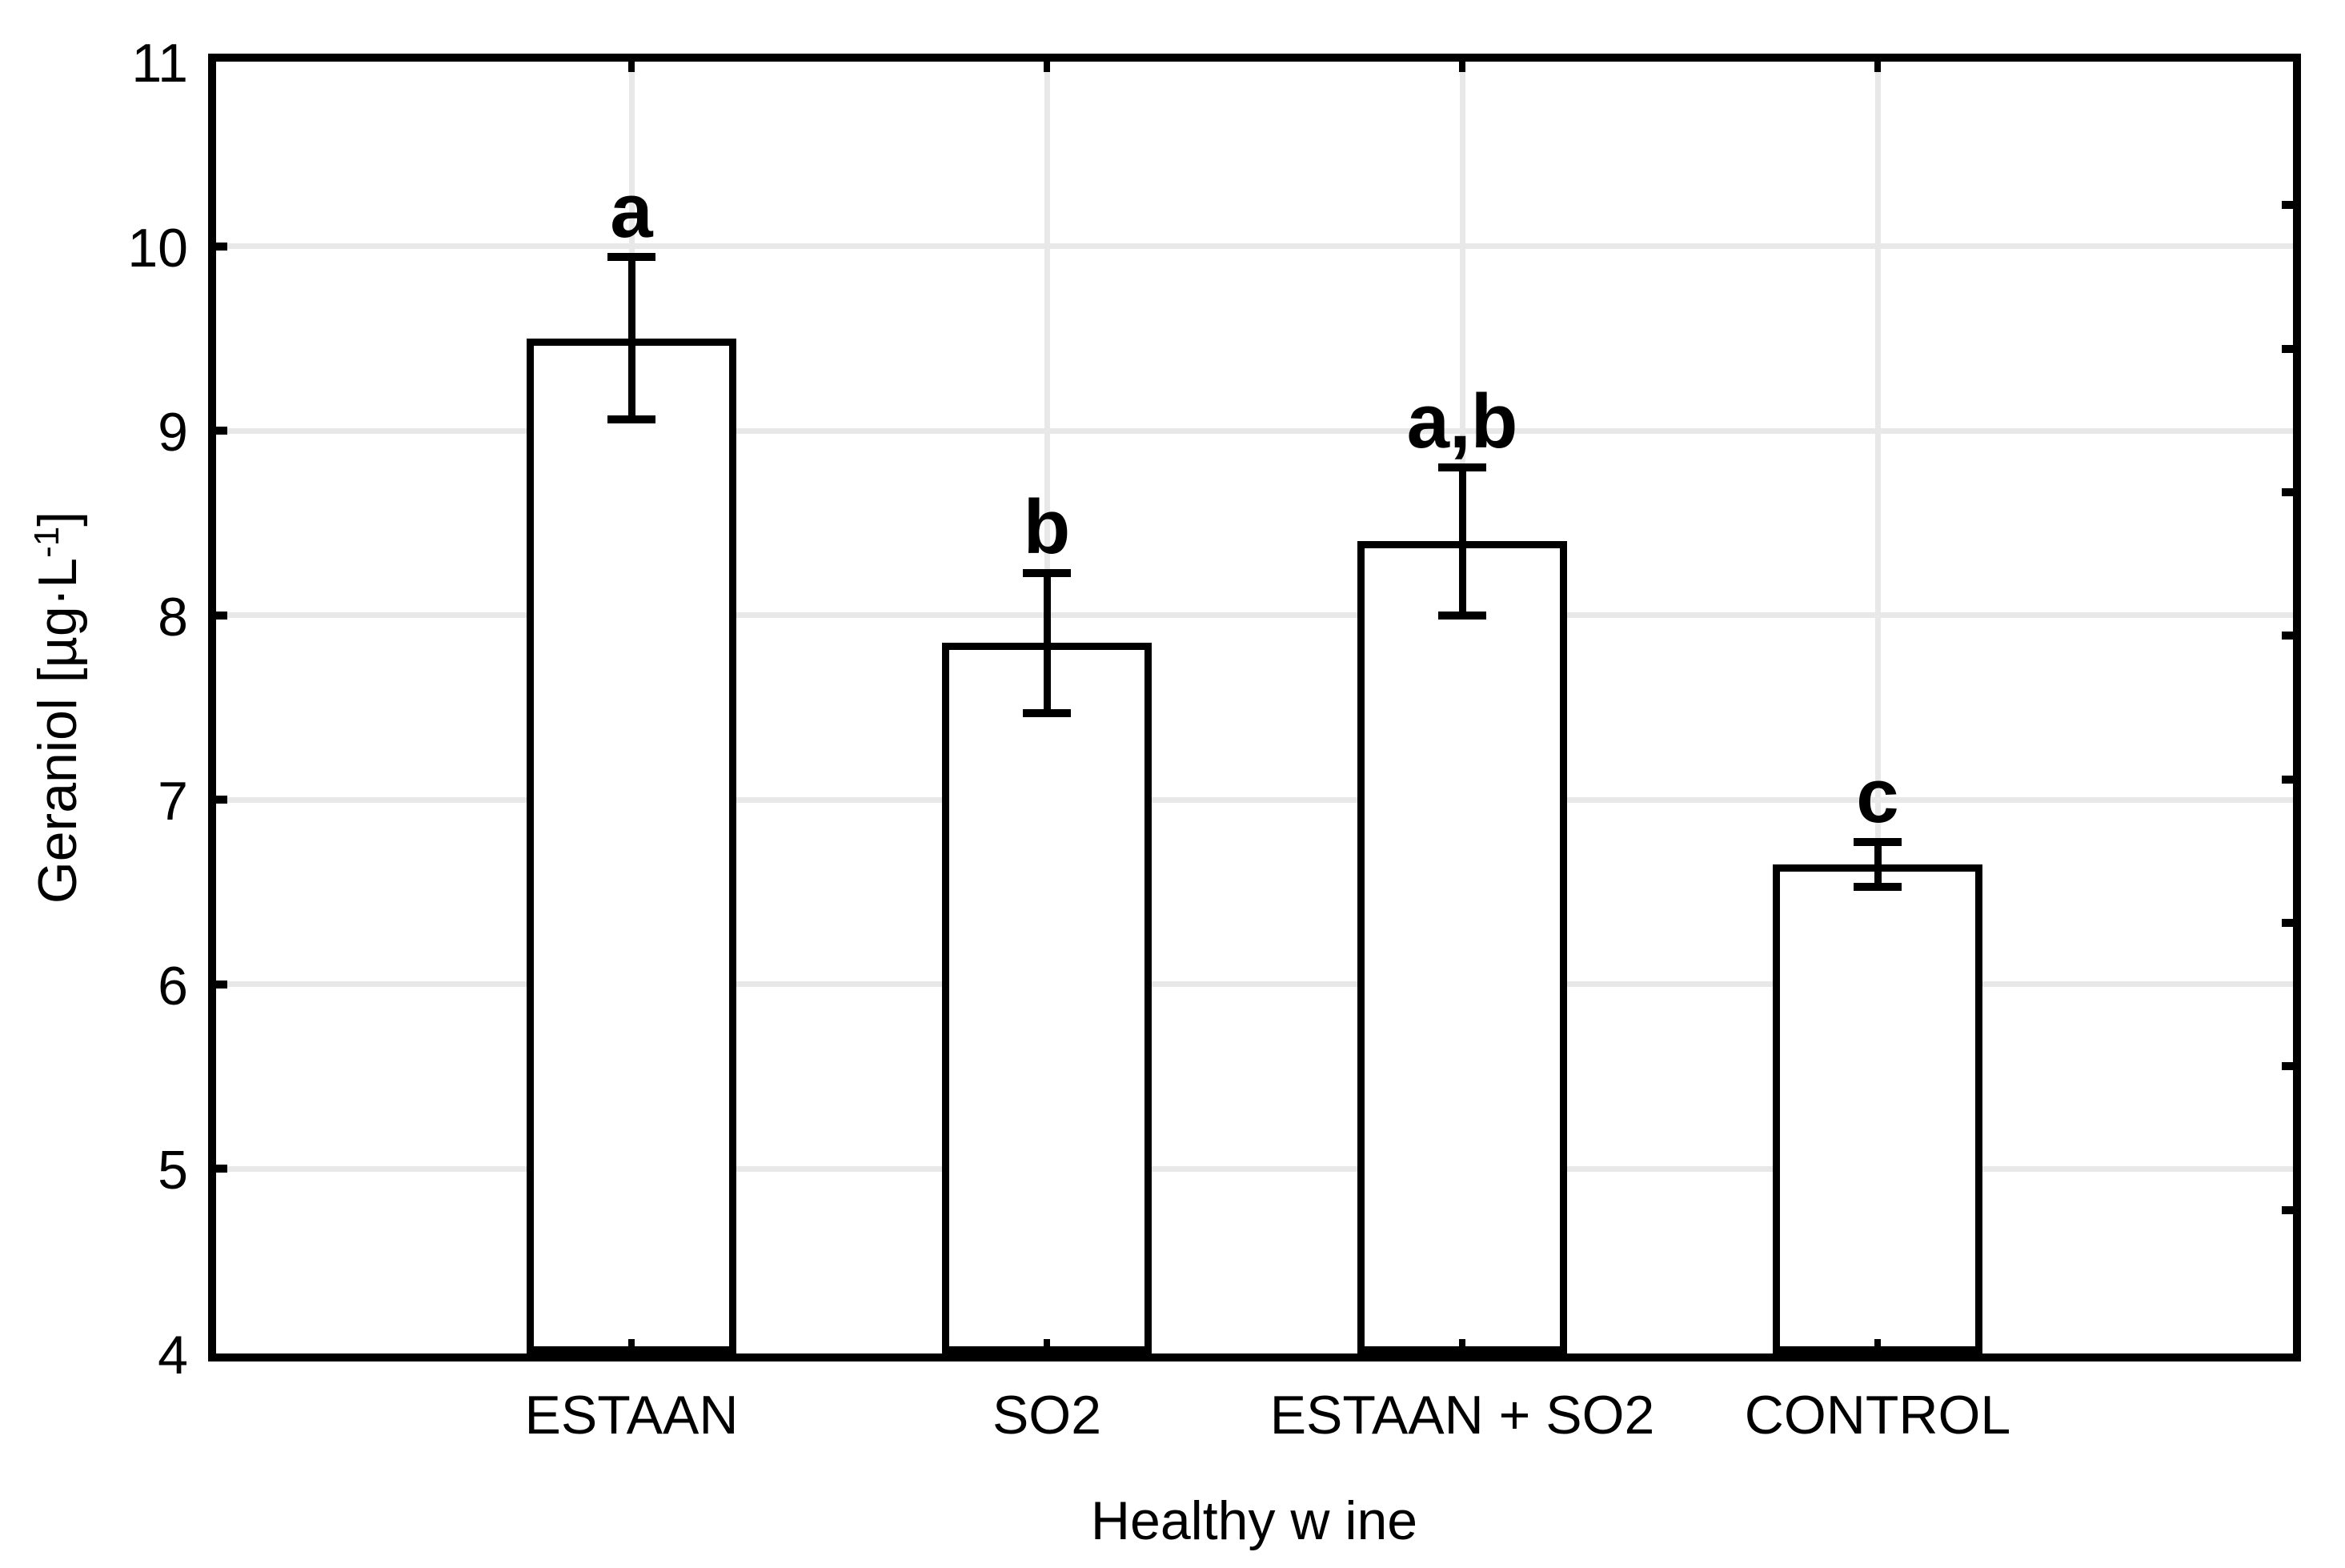  I want to click on y-axis-tick-label: 9, so click(173, 432).